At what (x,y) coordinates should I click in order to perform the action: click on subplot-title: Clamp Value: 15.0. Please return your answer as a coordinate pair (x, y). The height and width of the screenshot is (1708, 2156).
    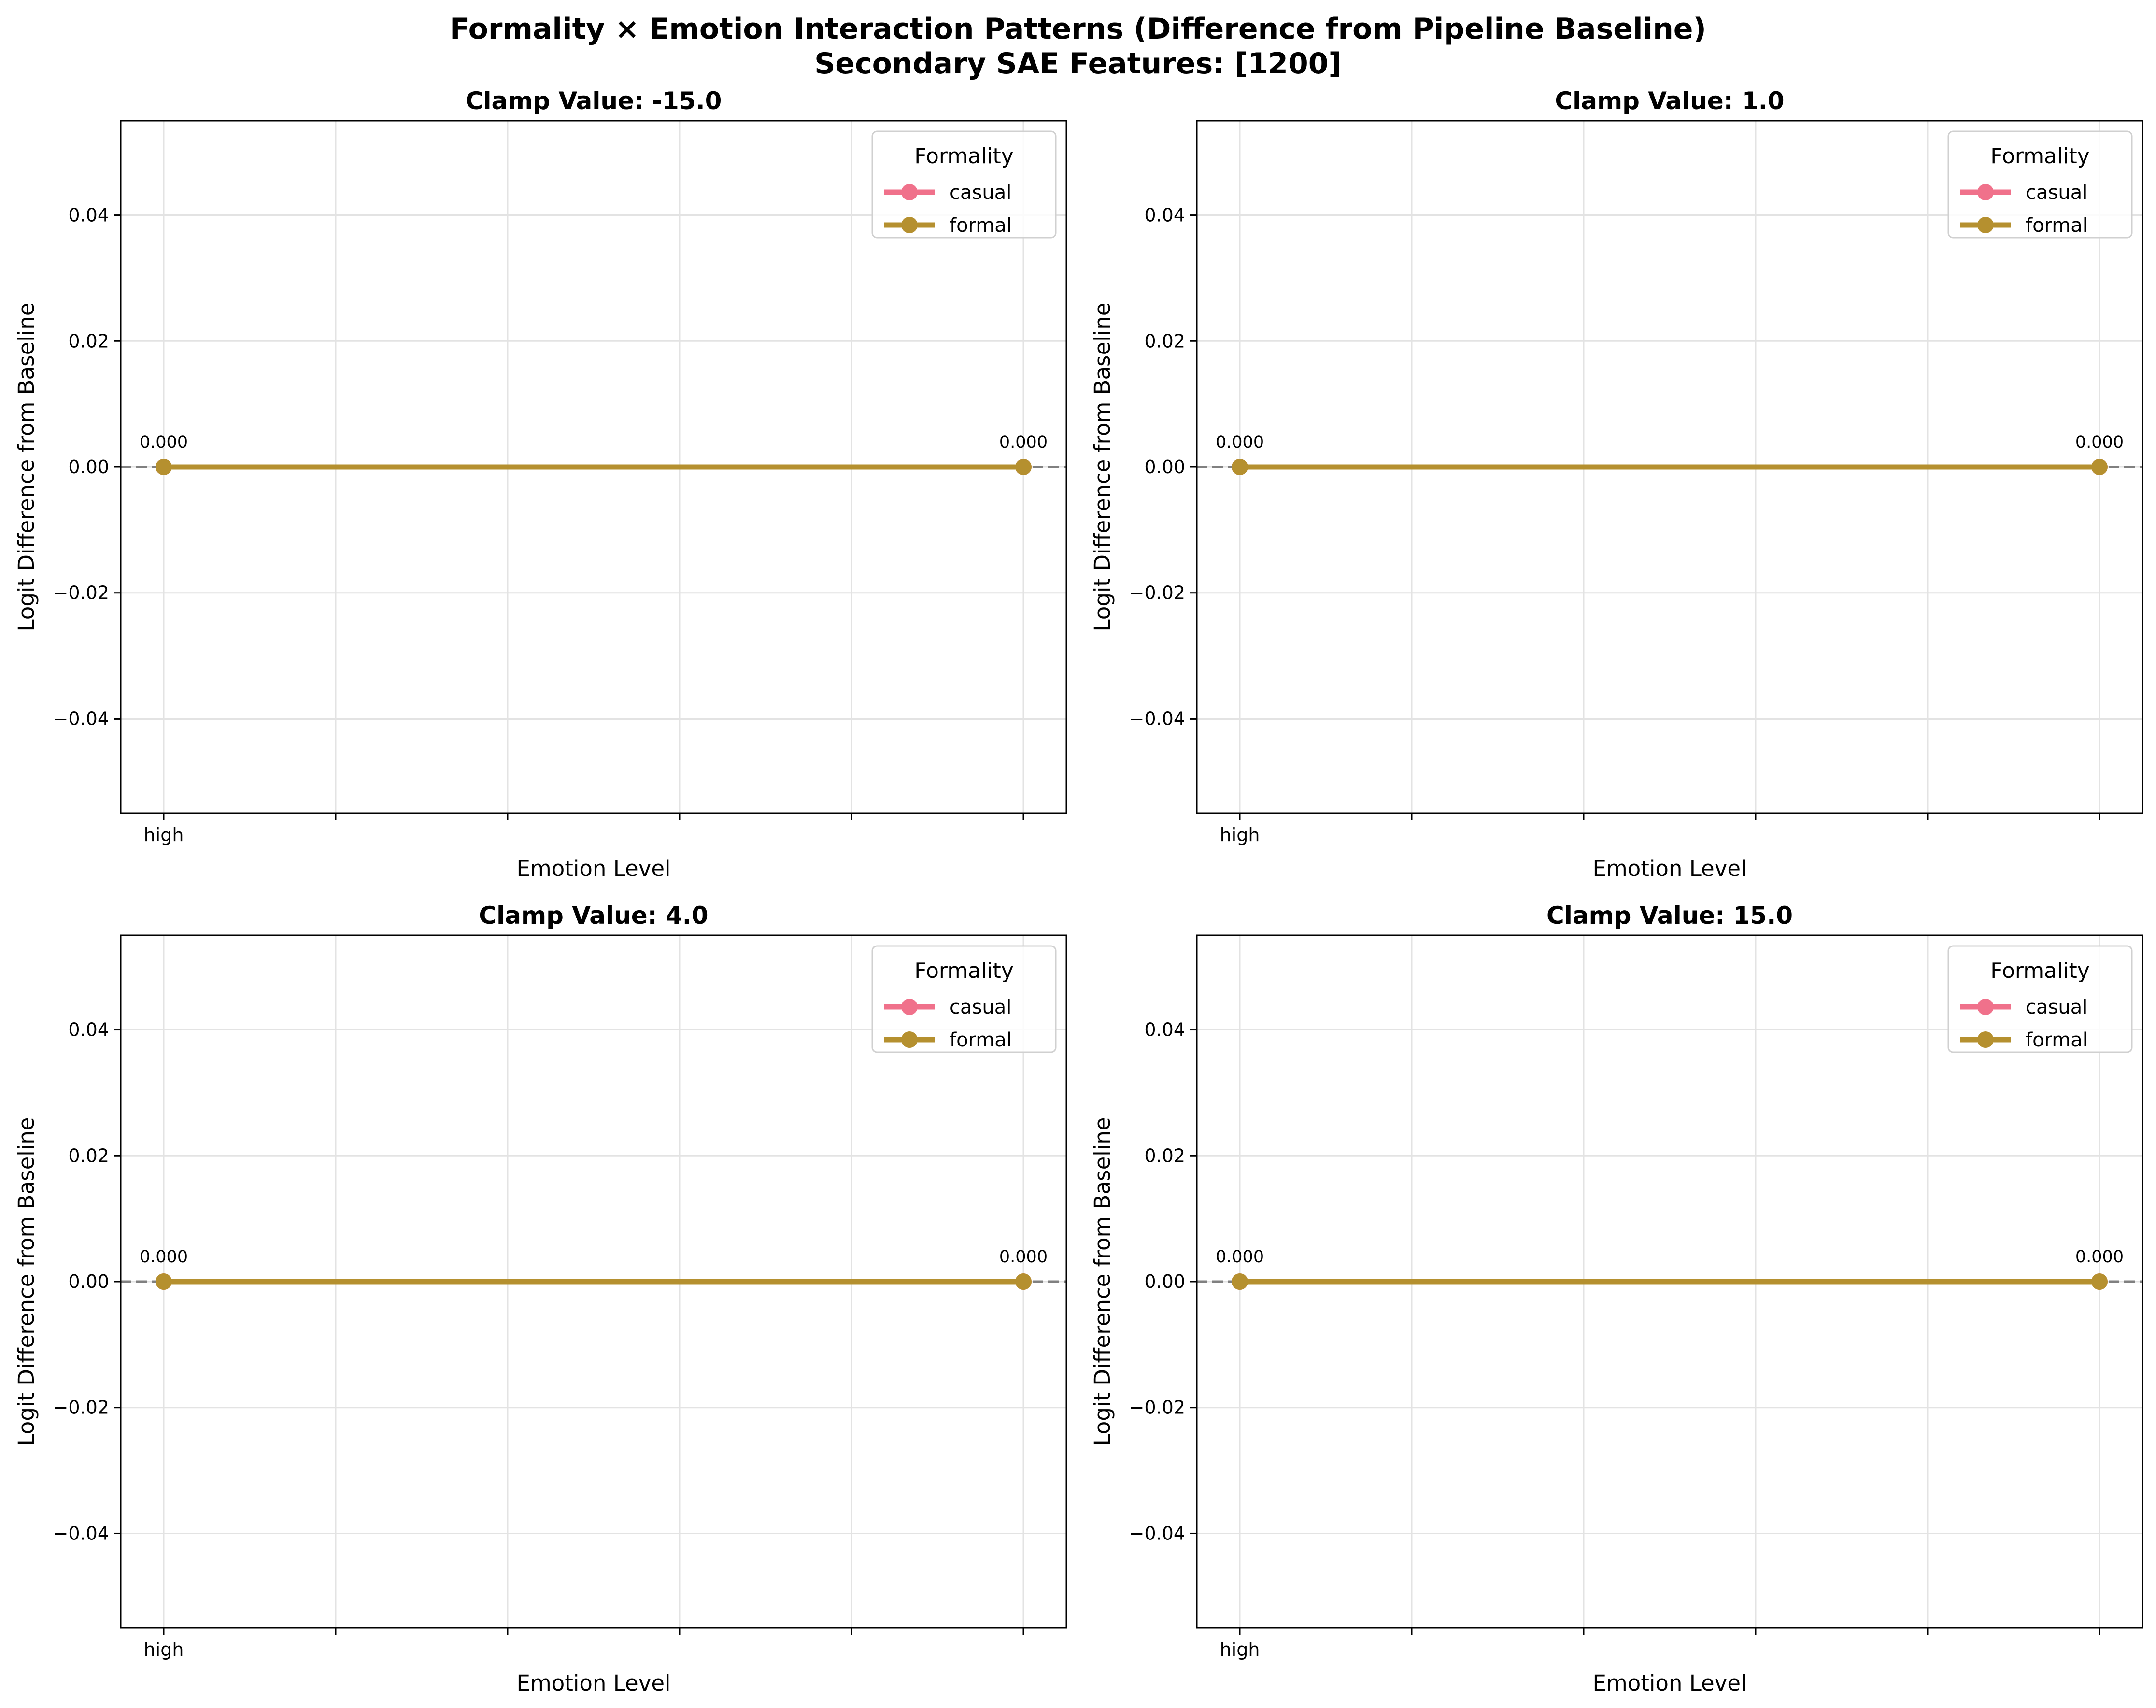
    Looking at the image, I should click on (1669, 916).